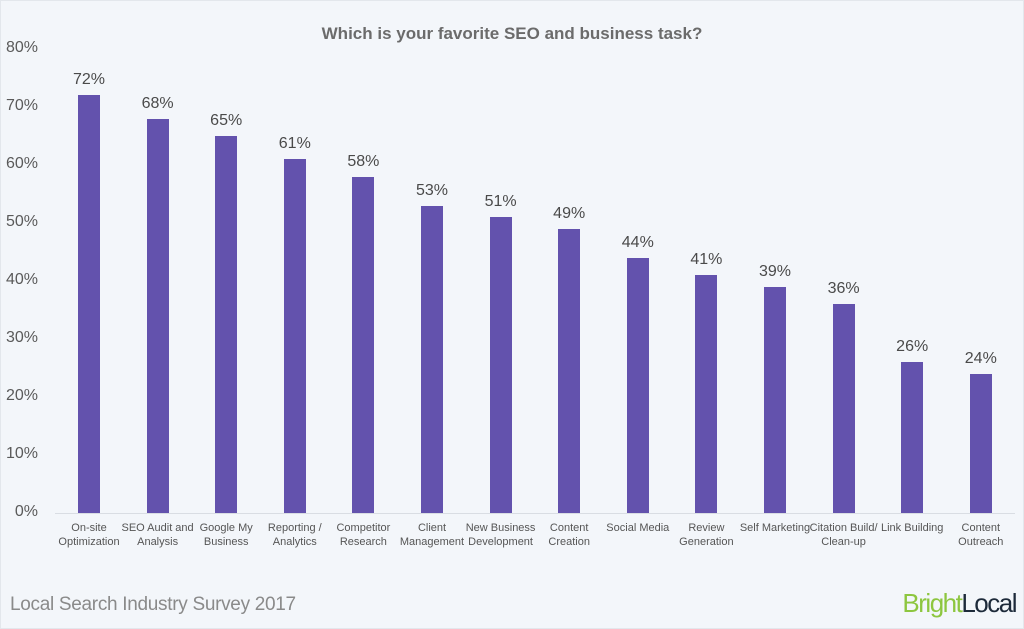 The image size is (1024, 629). What do you see at coordinates (775, 271) in the screenshot?
I see `bar-value-label: 39%` at bounding box center [775, 271].